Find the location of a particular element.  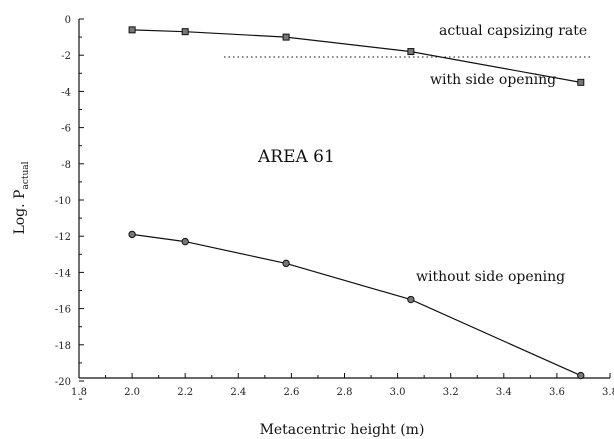

x-tick-label: 3.0 is located at coordinates (398, 392).